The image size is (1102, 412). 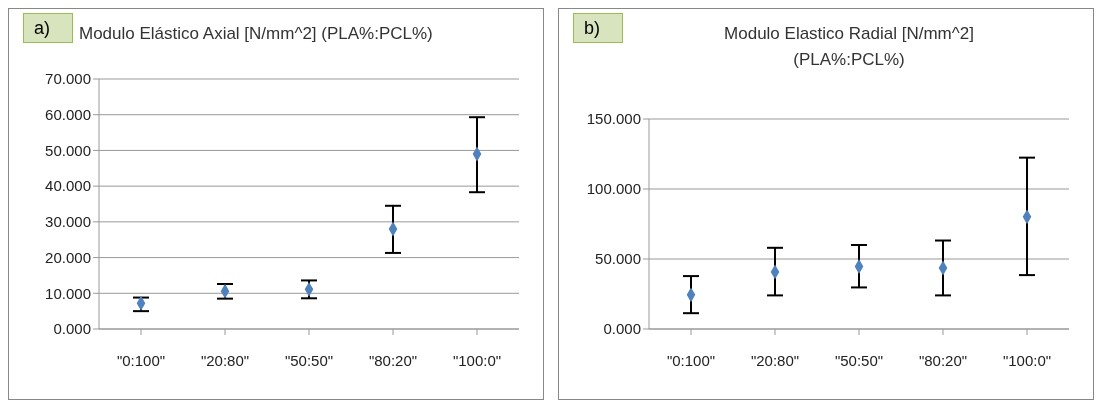 I want to click on y-tick-label: 100.000, so click(x=613, y=189).